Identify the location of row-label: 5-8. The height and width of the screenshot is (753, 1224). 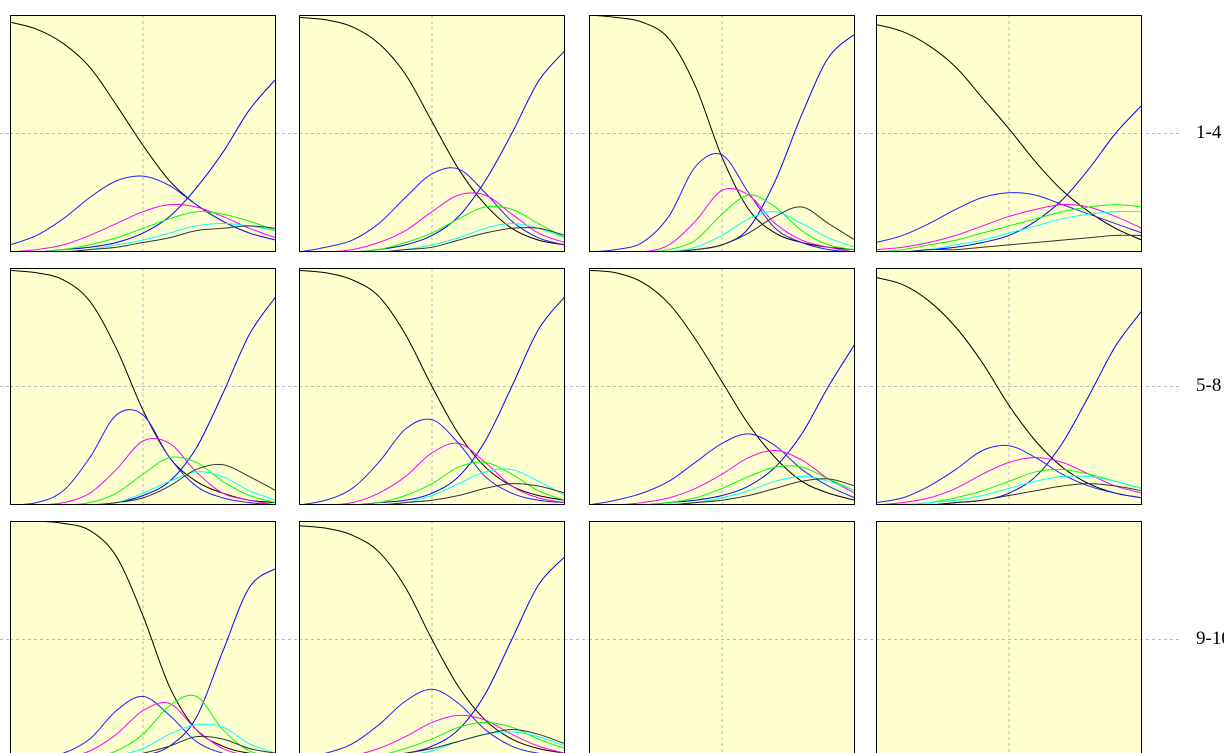
(1208, 385).